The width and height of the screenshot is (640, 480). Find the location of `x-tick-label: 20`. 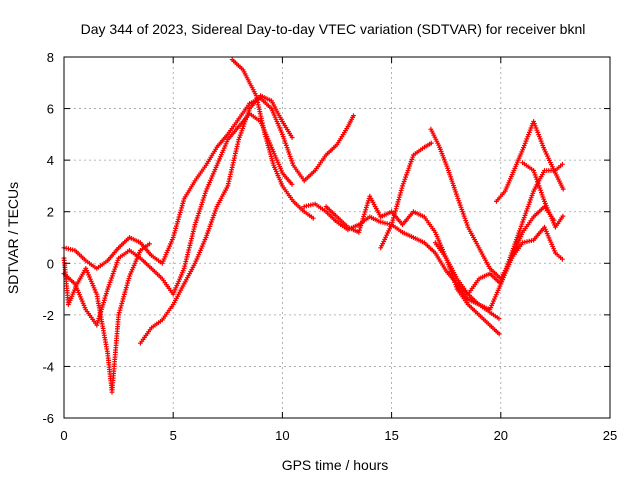

x-tick-label: 20 is located at coordinates (501, 435).